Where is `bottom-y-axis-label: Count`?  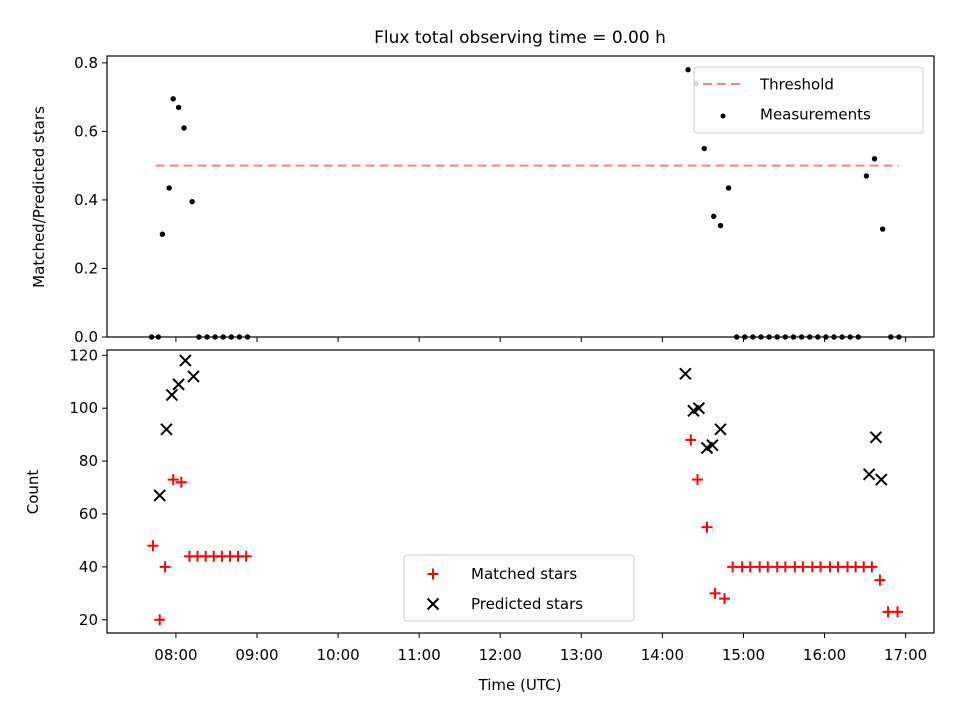
bottom-y-axis-label: Count is located at coordinates (33, 492).